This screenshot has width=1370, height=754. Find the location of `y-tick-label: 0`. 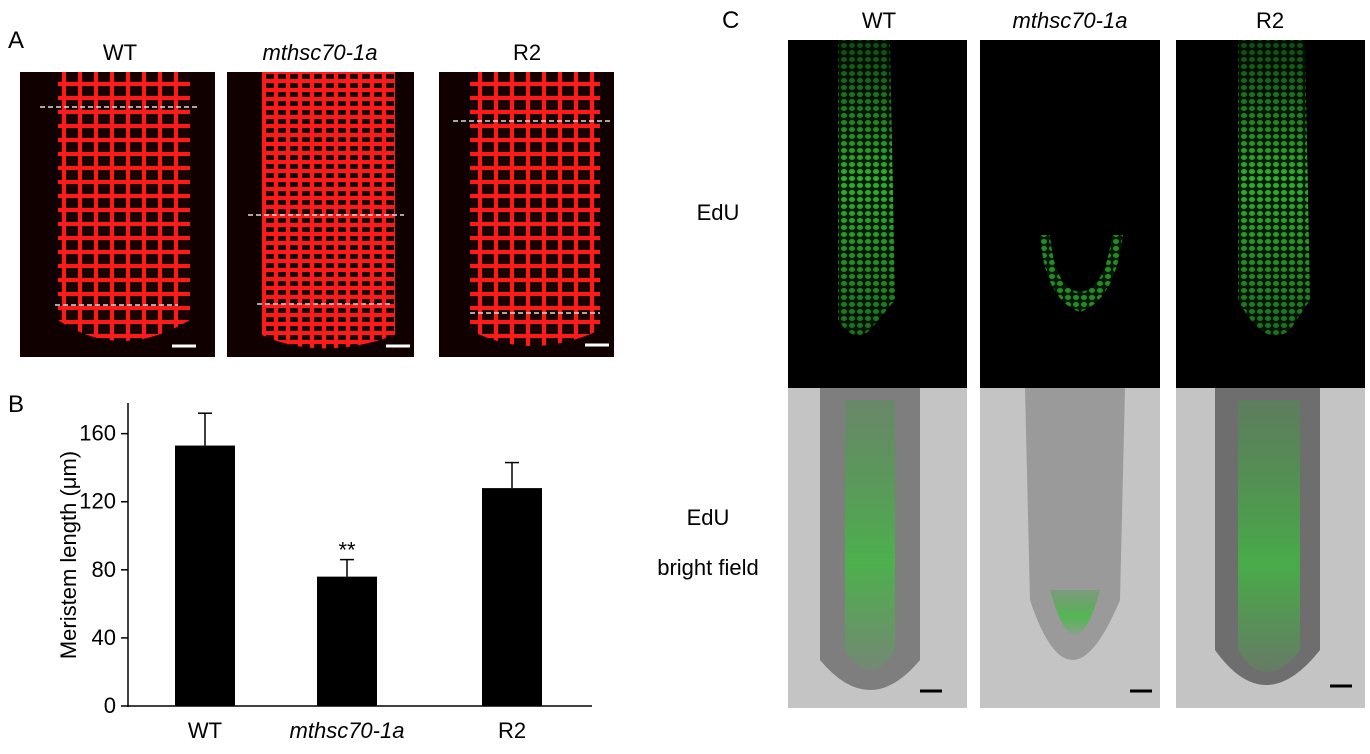

y-tick-label: 0 is located at coordinates (110, 705).